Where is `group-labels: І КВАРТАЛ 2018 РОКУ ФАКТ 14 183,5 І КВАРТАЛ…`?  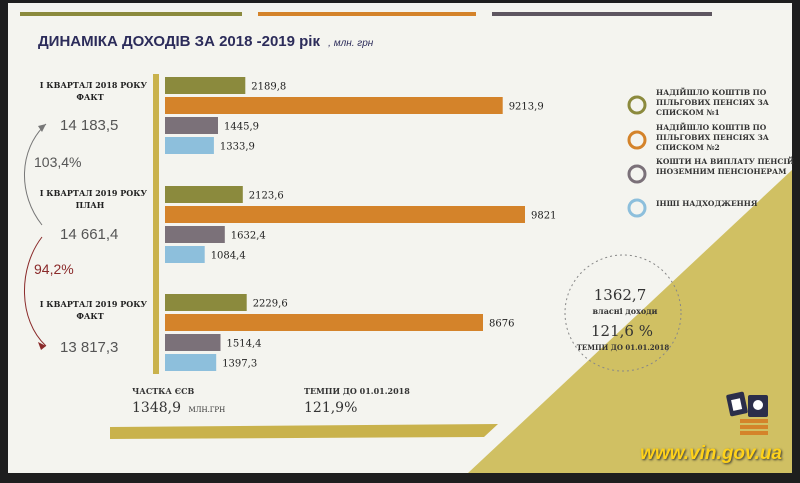 group-labels: І КВАРТАЛ 2018 РОКУ ФАКТ 14 183,5 І КВАРТАЛ… is located at coordinates (94, 218).